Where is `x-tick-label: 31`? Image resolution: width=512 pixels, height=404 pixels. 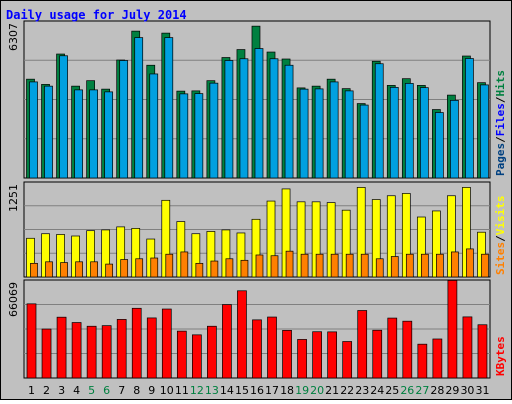
x-tick-label: 31 is located at coordinates (482, 390).